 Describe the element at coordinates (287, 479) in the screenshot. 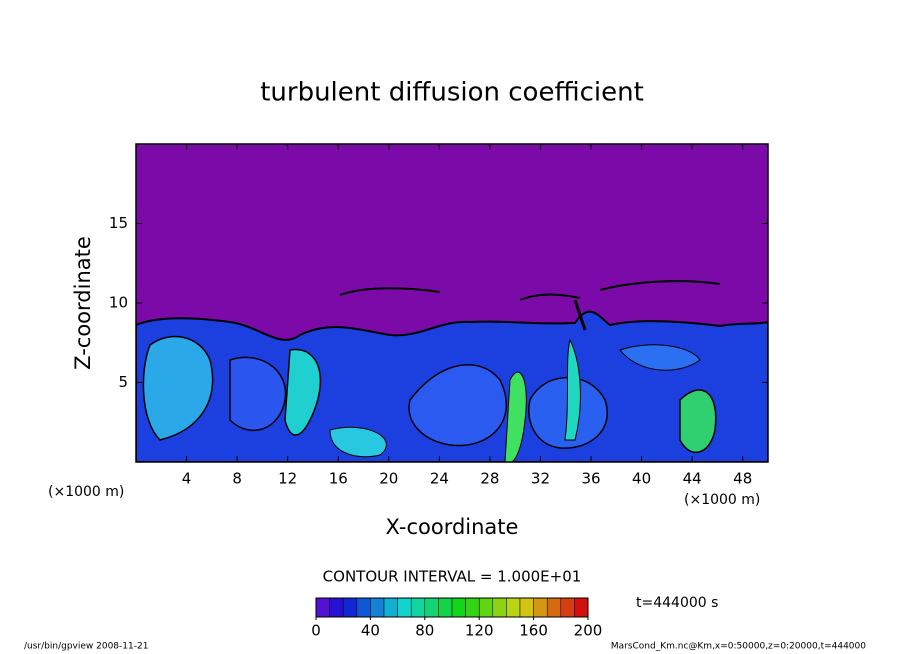

I see `x-tick-label: 12` at that location.